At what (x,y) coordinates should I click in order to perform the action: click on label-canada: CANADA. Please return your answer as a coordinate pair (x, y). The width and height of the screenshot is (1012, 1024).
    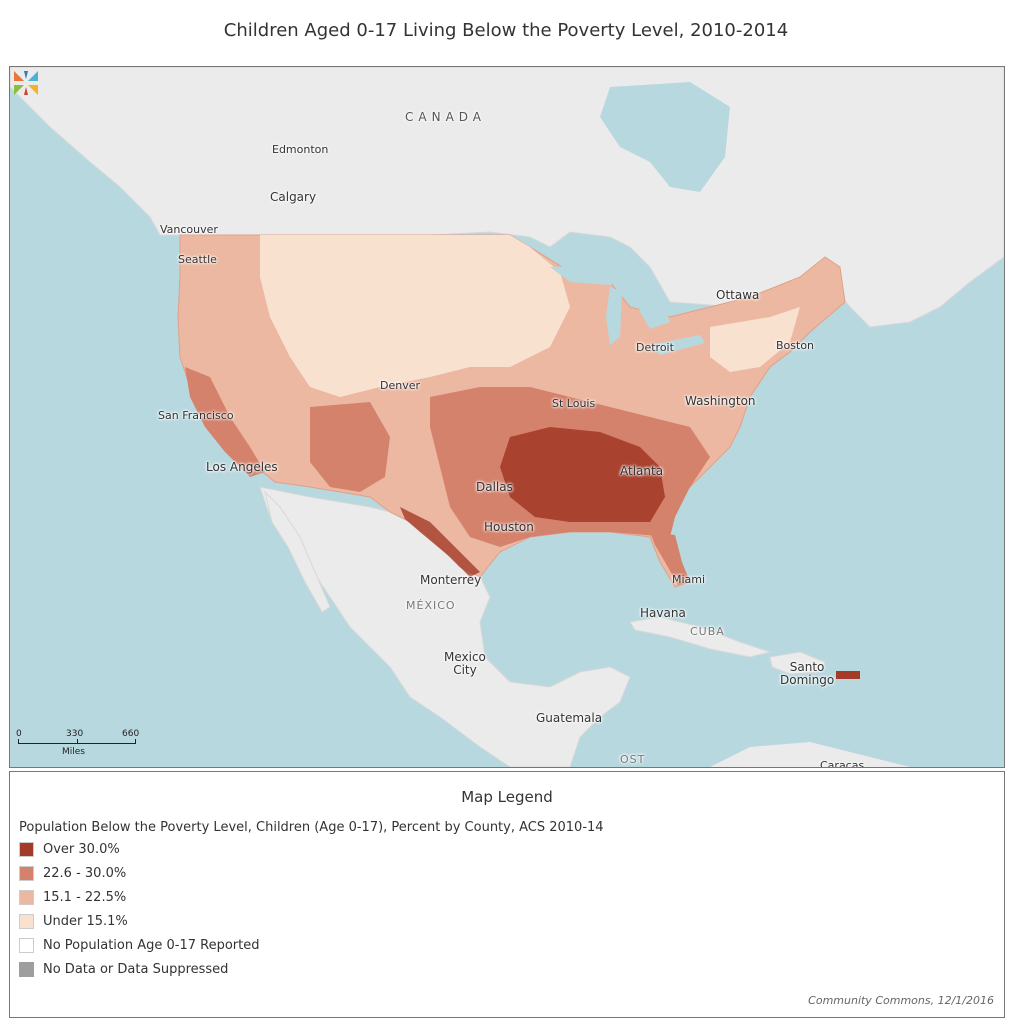
    Looking at the image, I should click on (446, 117).